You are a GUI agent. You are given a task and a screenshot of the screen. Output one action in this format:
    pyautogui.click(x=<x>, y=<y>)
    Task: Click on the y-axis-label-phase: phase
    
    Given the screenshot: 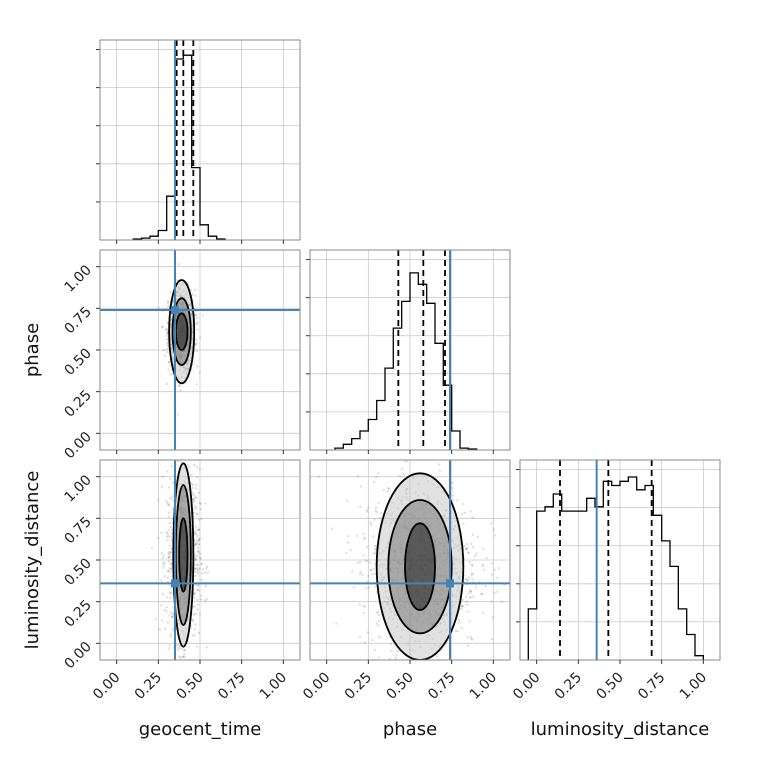 What is the action you would take?
    pyautogui.click(x=32, y=350)
    